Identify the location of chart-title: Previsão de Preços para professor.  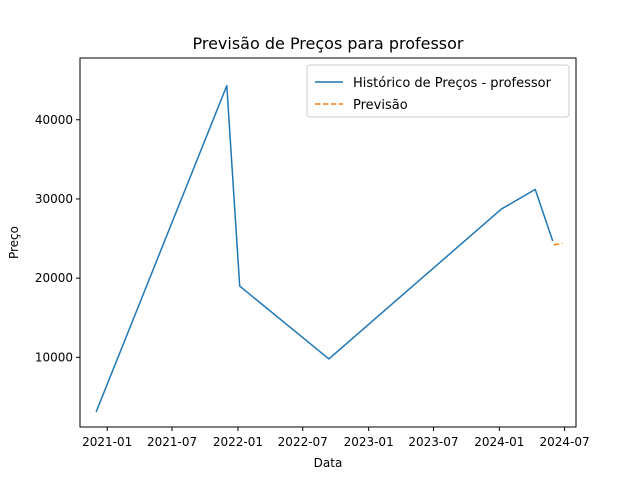
(327, 43).